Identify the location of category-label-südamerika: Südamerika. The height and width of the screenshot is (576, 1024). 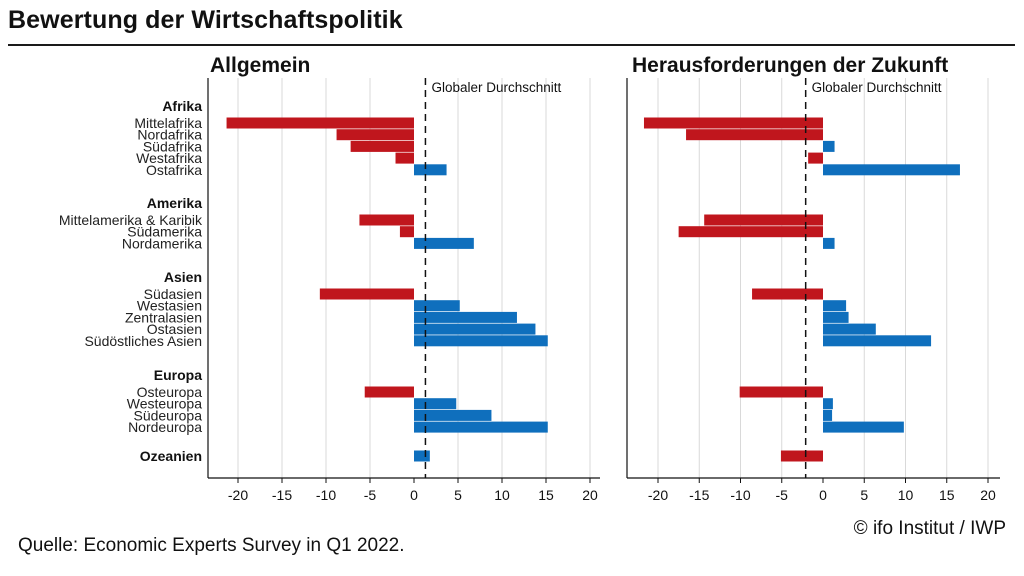
(164, 232).